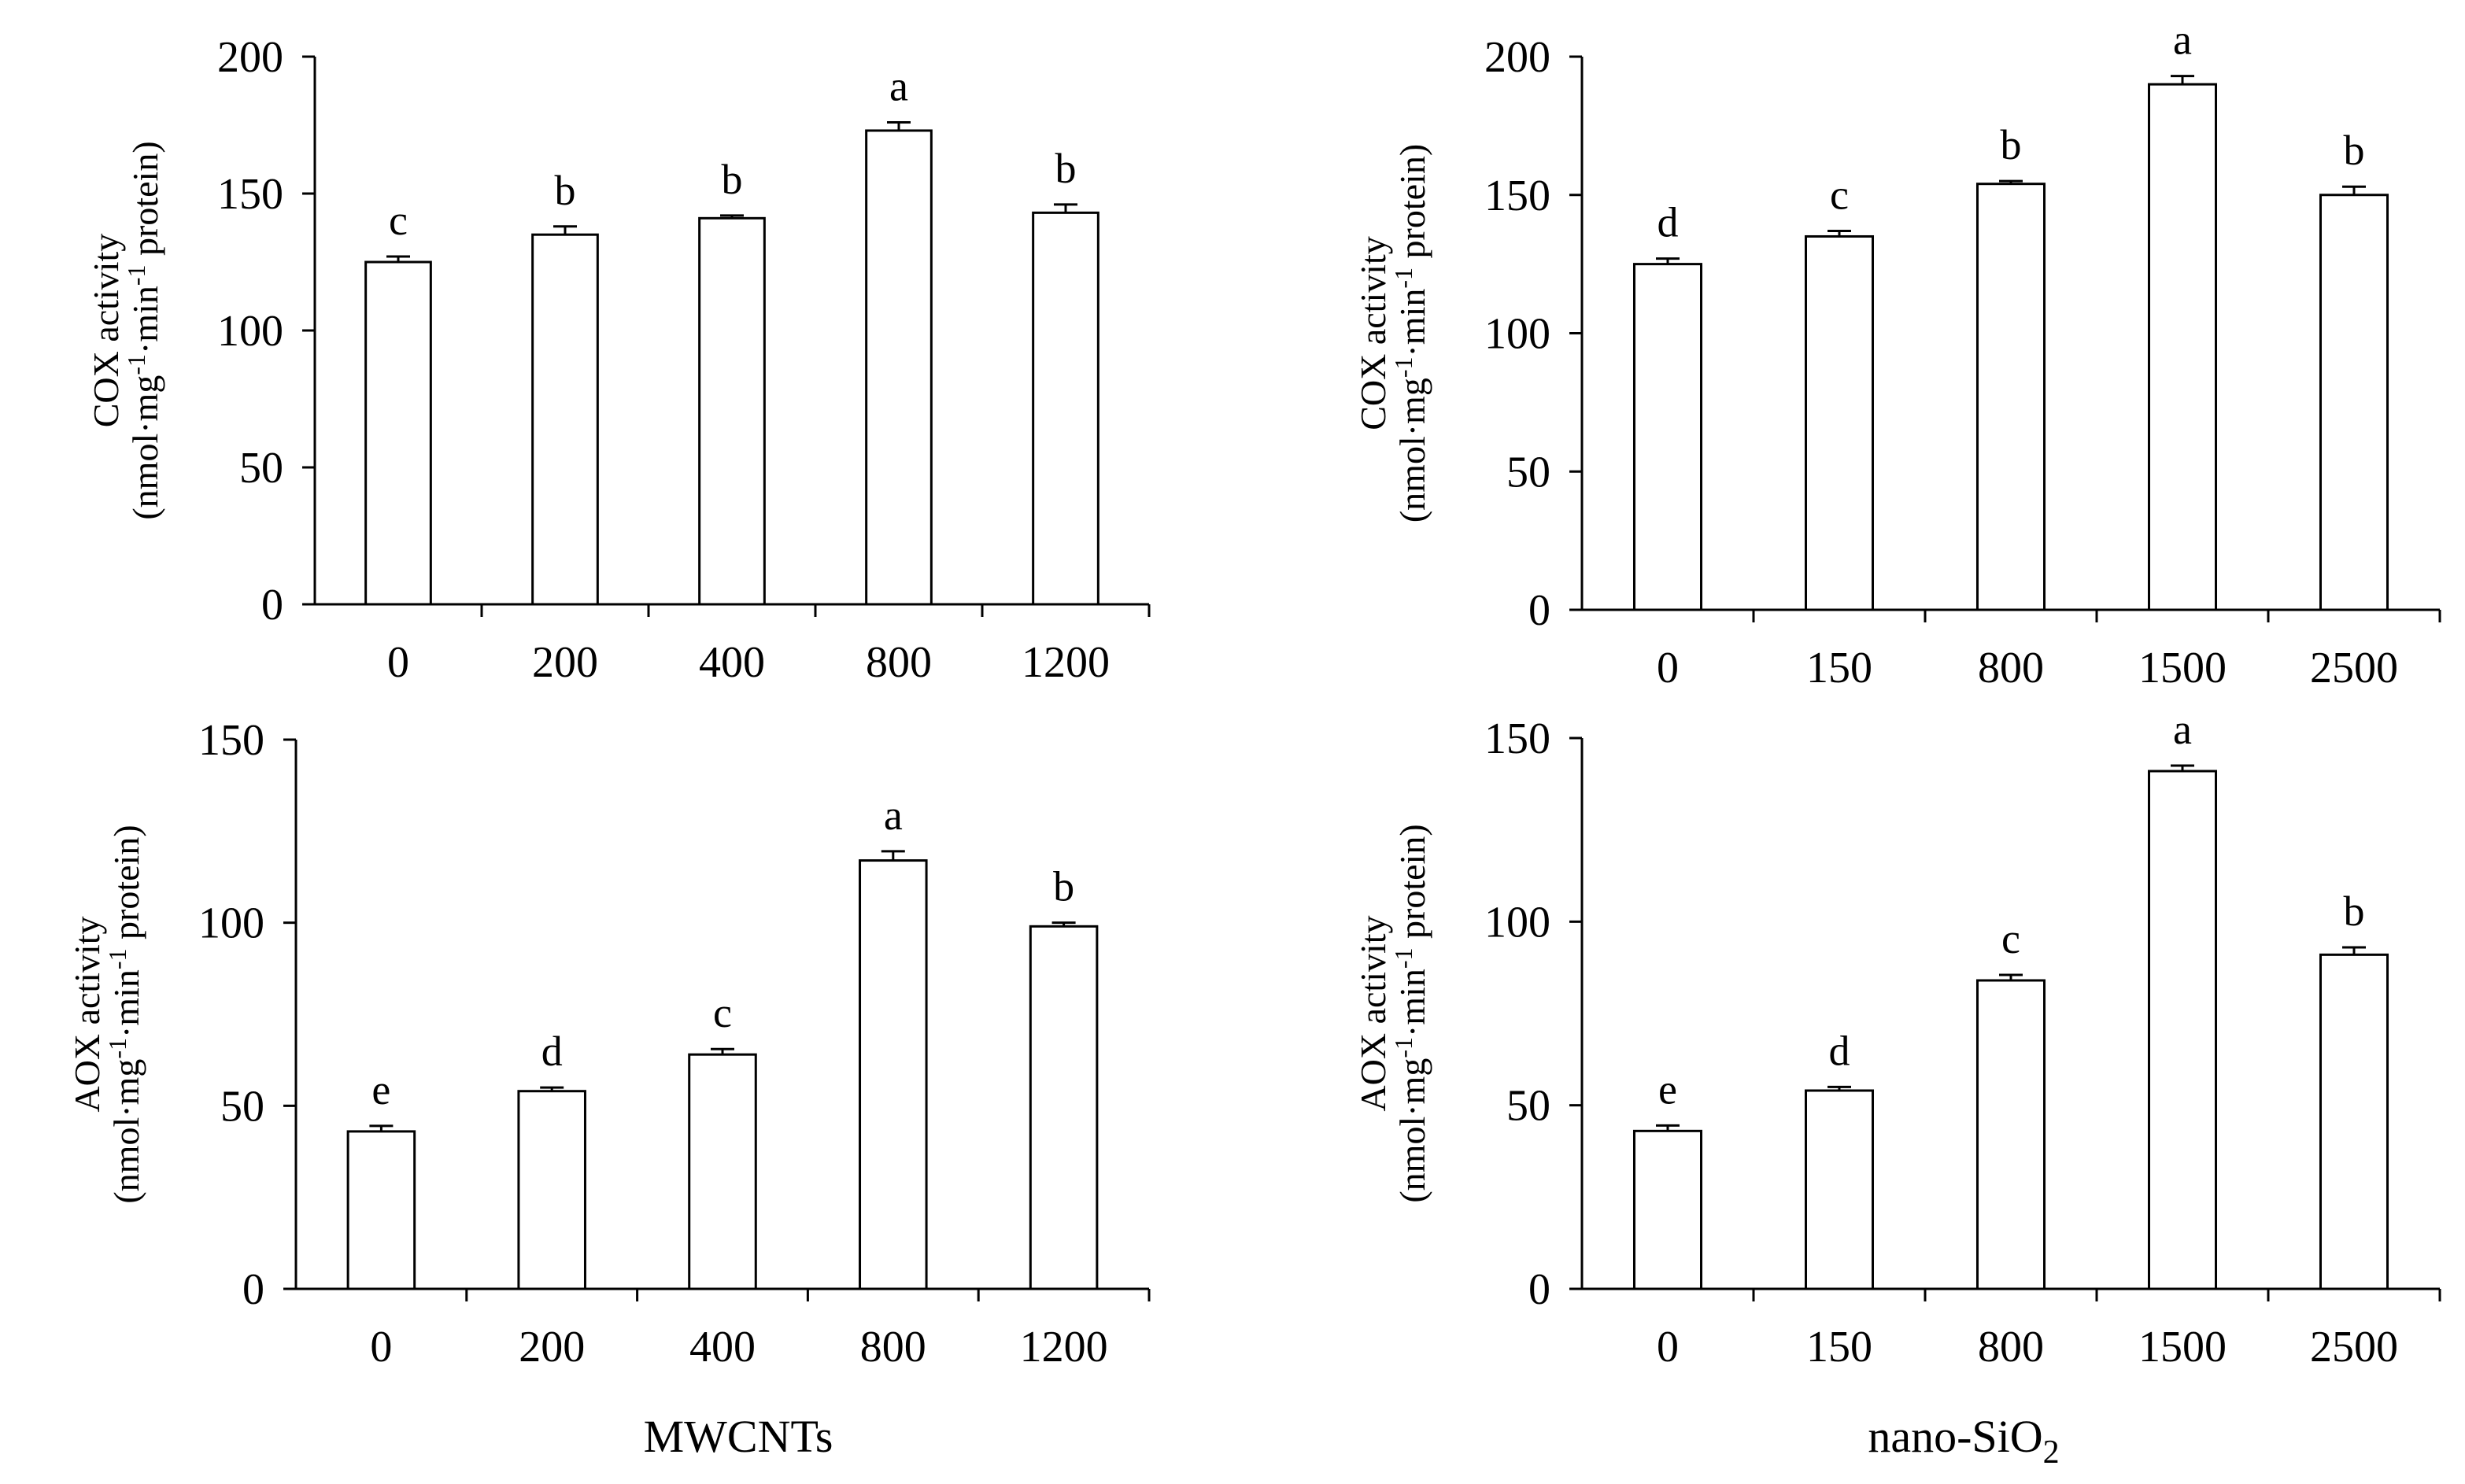 Image resolution: width=2465 pixels, height=1484 pixels. I want to click on cox-mwcnts-ylabel-line2: (nmol·mg-1·min-1 protein), so click(143, 330).